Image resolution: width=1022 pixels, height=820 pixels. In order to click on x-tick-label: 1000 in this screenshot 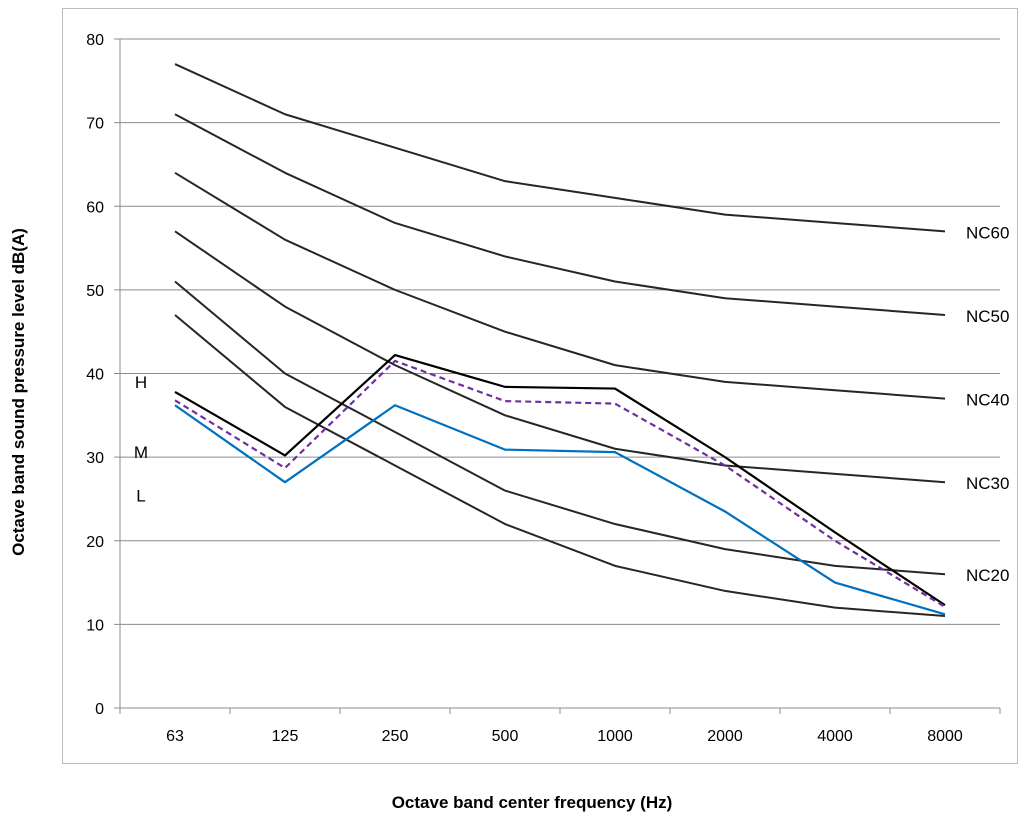, I will do `click(615, 736)`.